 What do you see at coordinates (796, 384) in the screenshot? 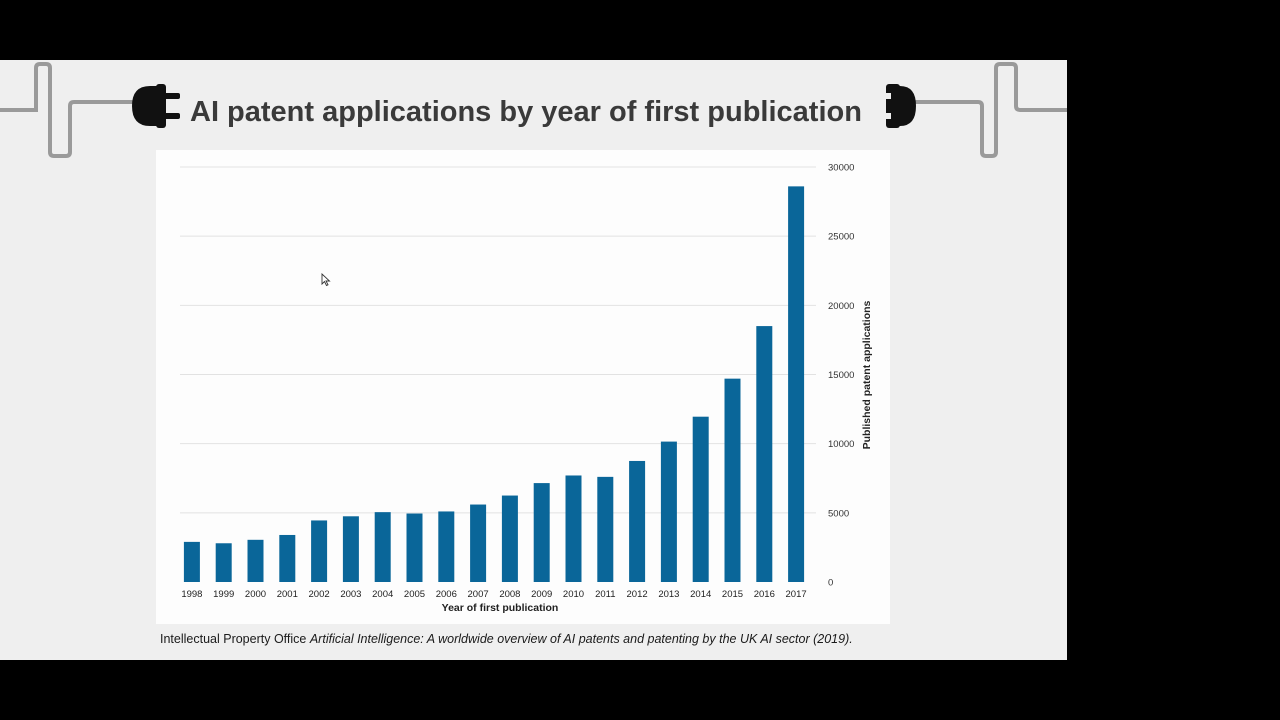
I see `bar-2017` at bounding box center [796, 384].